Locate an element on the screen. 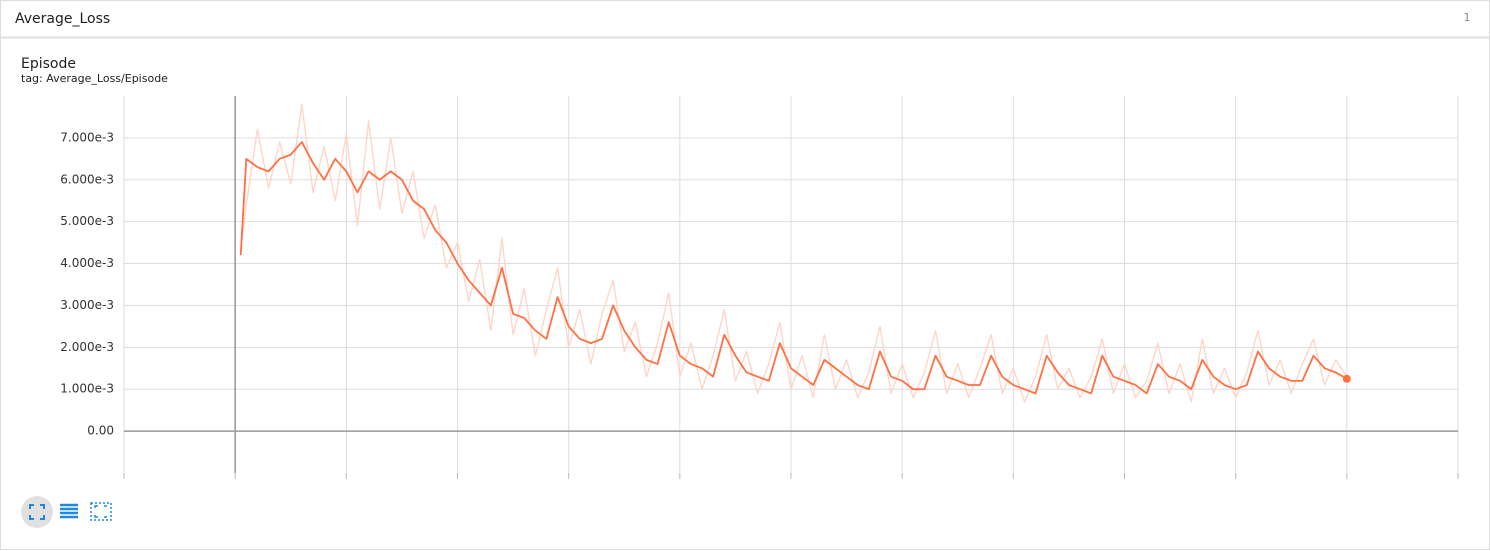 Image resolution: width=1490 pixels, height=551 pixels. zoom-button is located at coordinates (101, 511).